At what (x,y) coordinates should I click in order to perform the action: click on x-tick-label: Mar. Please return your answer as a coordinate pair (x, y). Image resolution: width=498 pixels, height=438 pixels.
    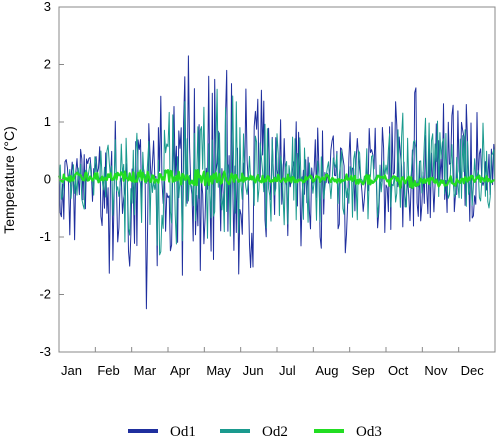
    Looking at the image, I should click on (145, 370).